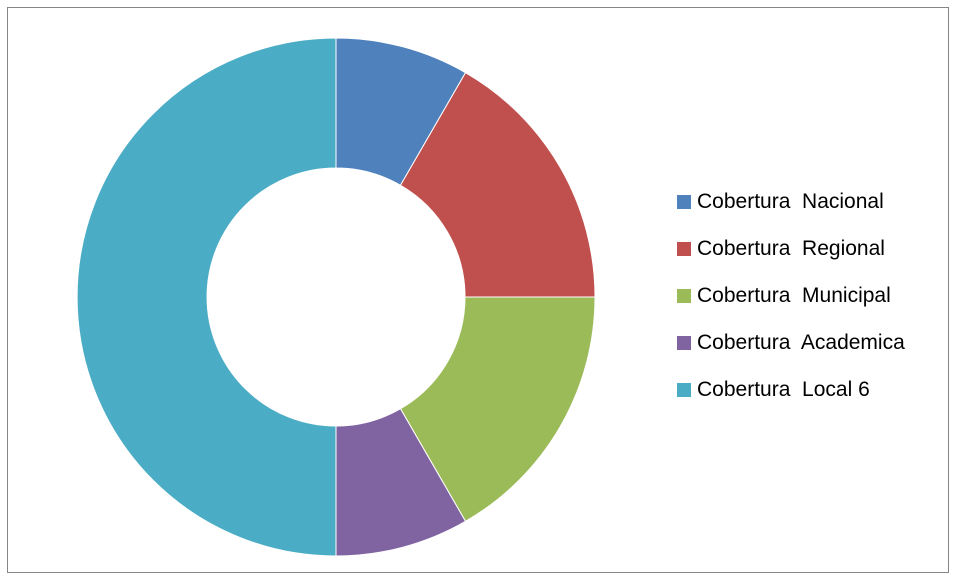 This screenshot has height=580, width=957. I want to click on legend-label: Cobertura Municipal, so click(794, 295).